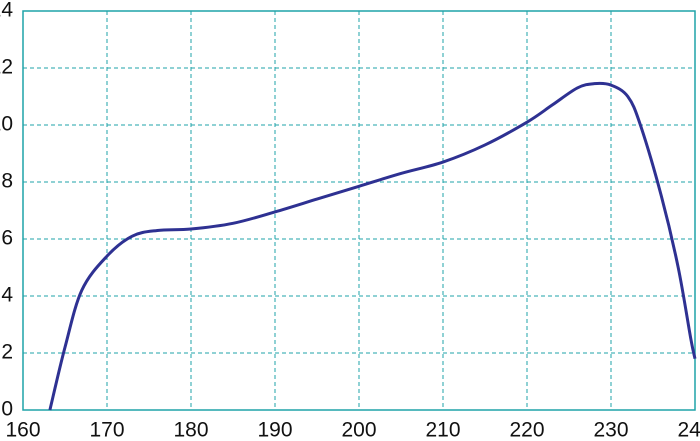  What do you see at coordinates (22, 430) in the screenshot?
I see `x-tick-label: 160` at bounding box center [22, 430].